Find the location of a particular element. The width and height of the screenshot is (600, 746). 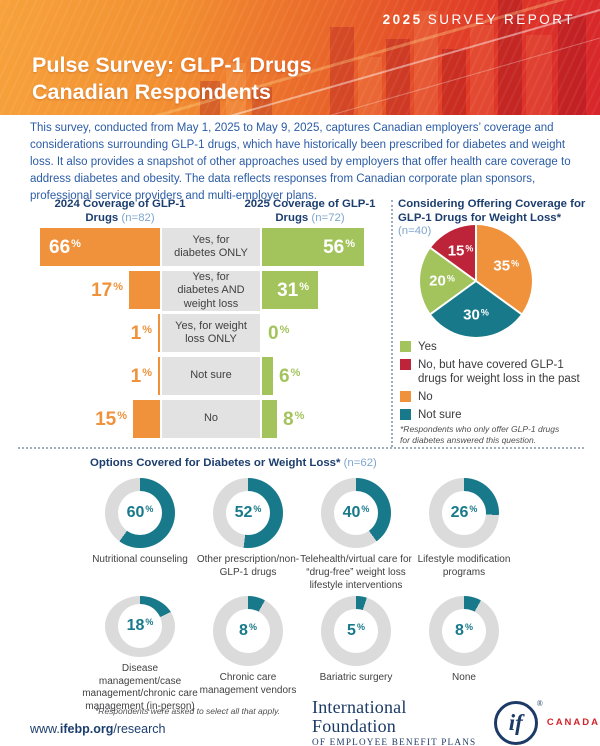

donut-chart: 40% is located at coordinates (356, 513).